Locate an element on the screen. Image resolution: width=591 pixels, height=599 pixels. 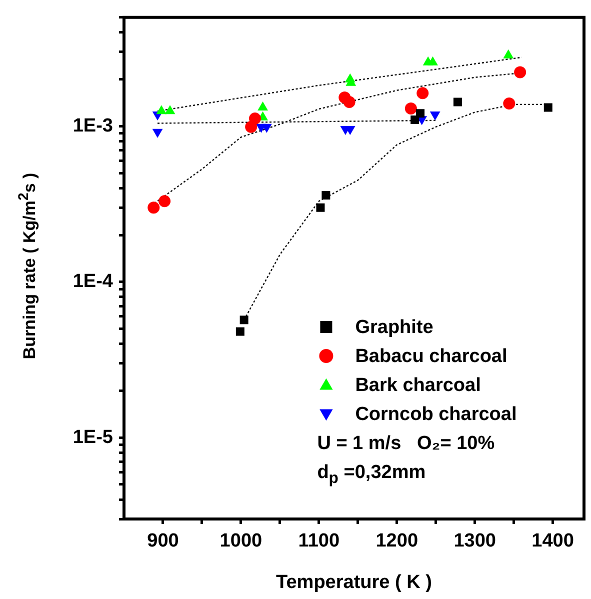
x-tick-label: 900 is located at coordinates (163, 541).